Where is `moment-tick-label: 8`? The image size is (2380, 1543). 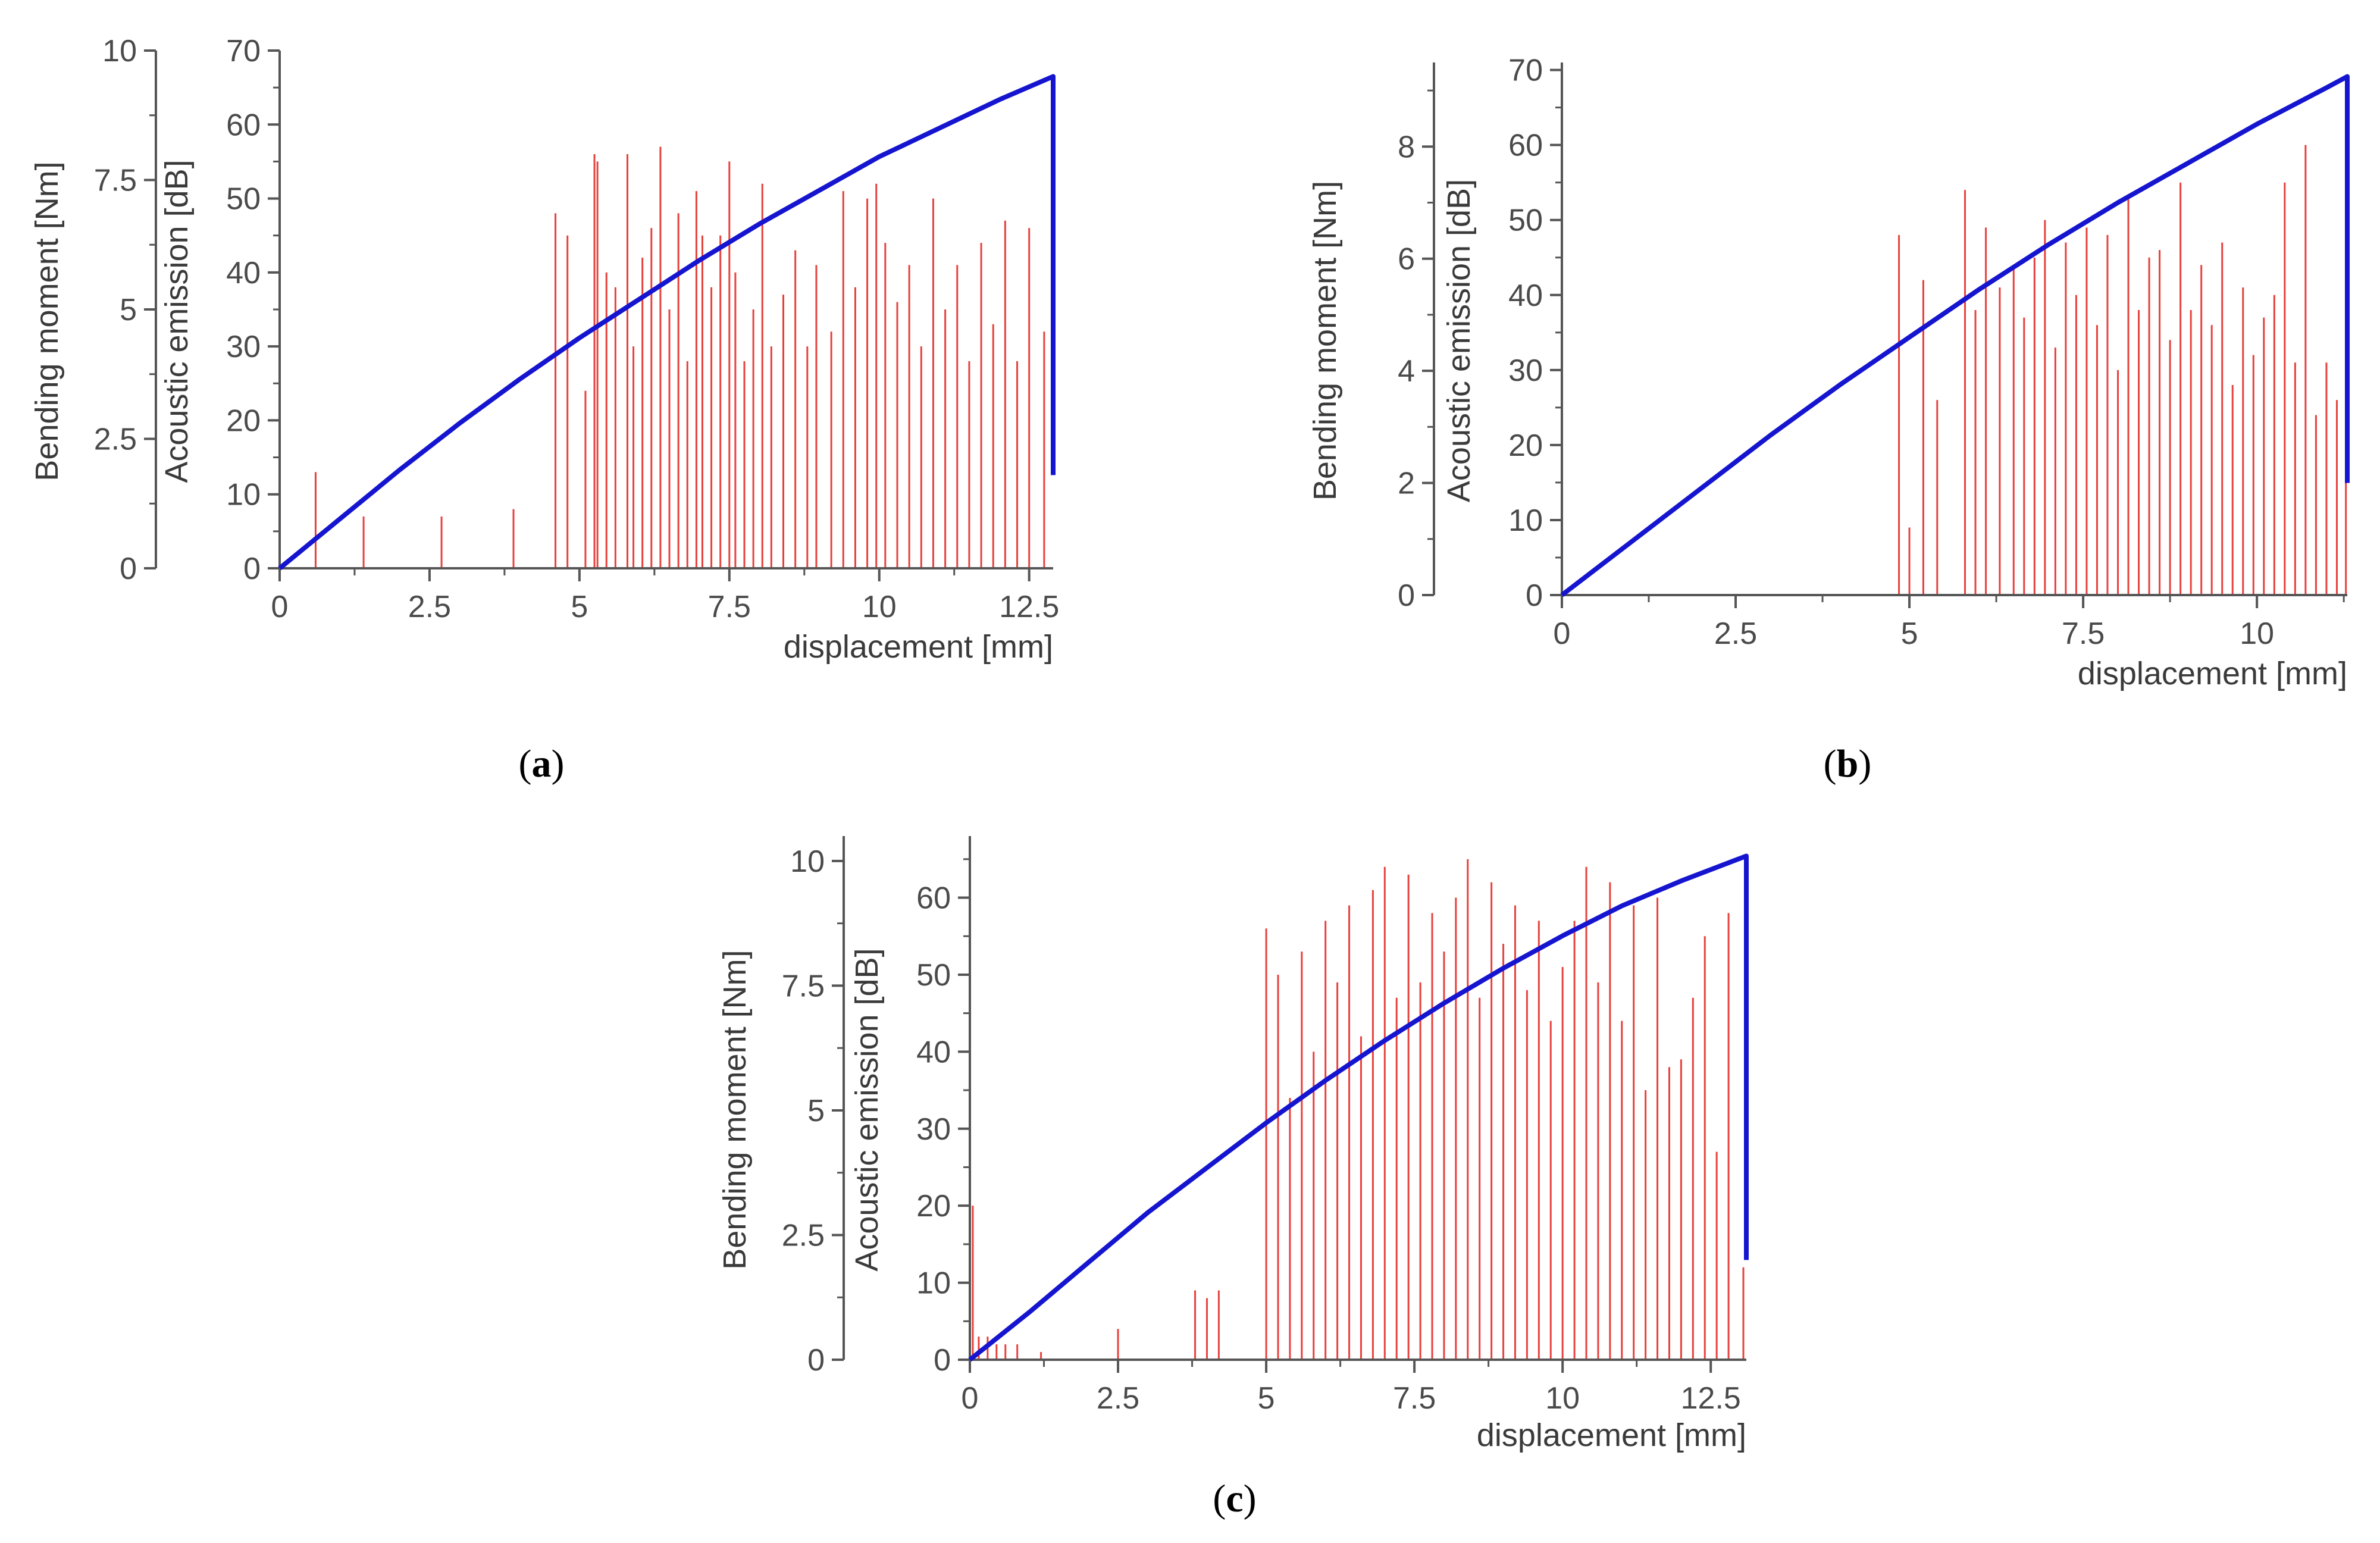 moment-tick-label: 8 is located at coordinates (1406, 147).